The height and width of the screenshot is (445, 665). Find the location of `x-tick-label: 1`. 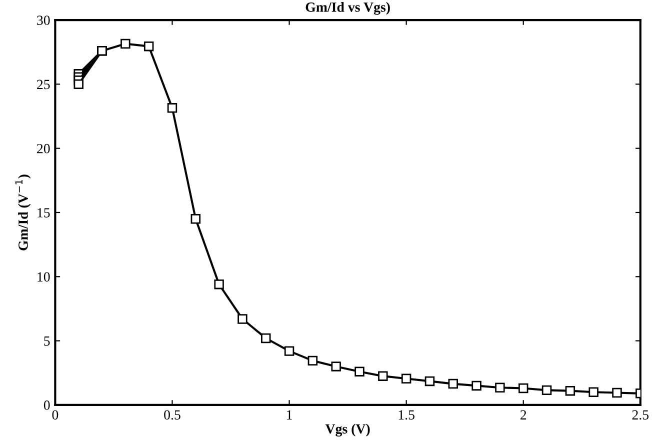

x-tick-label: 1 is located at coordinates (289, 415).